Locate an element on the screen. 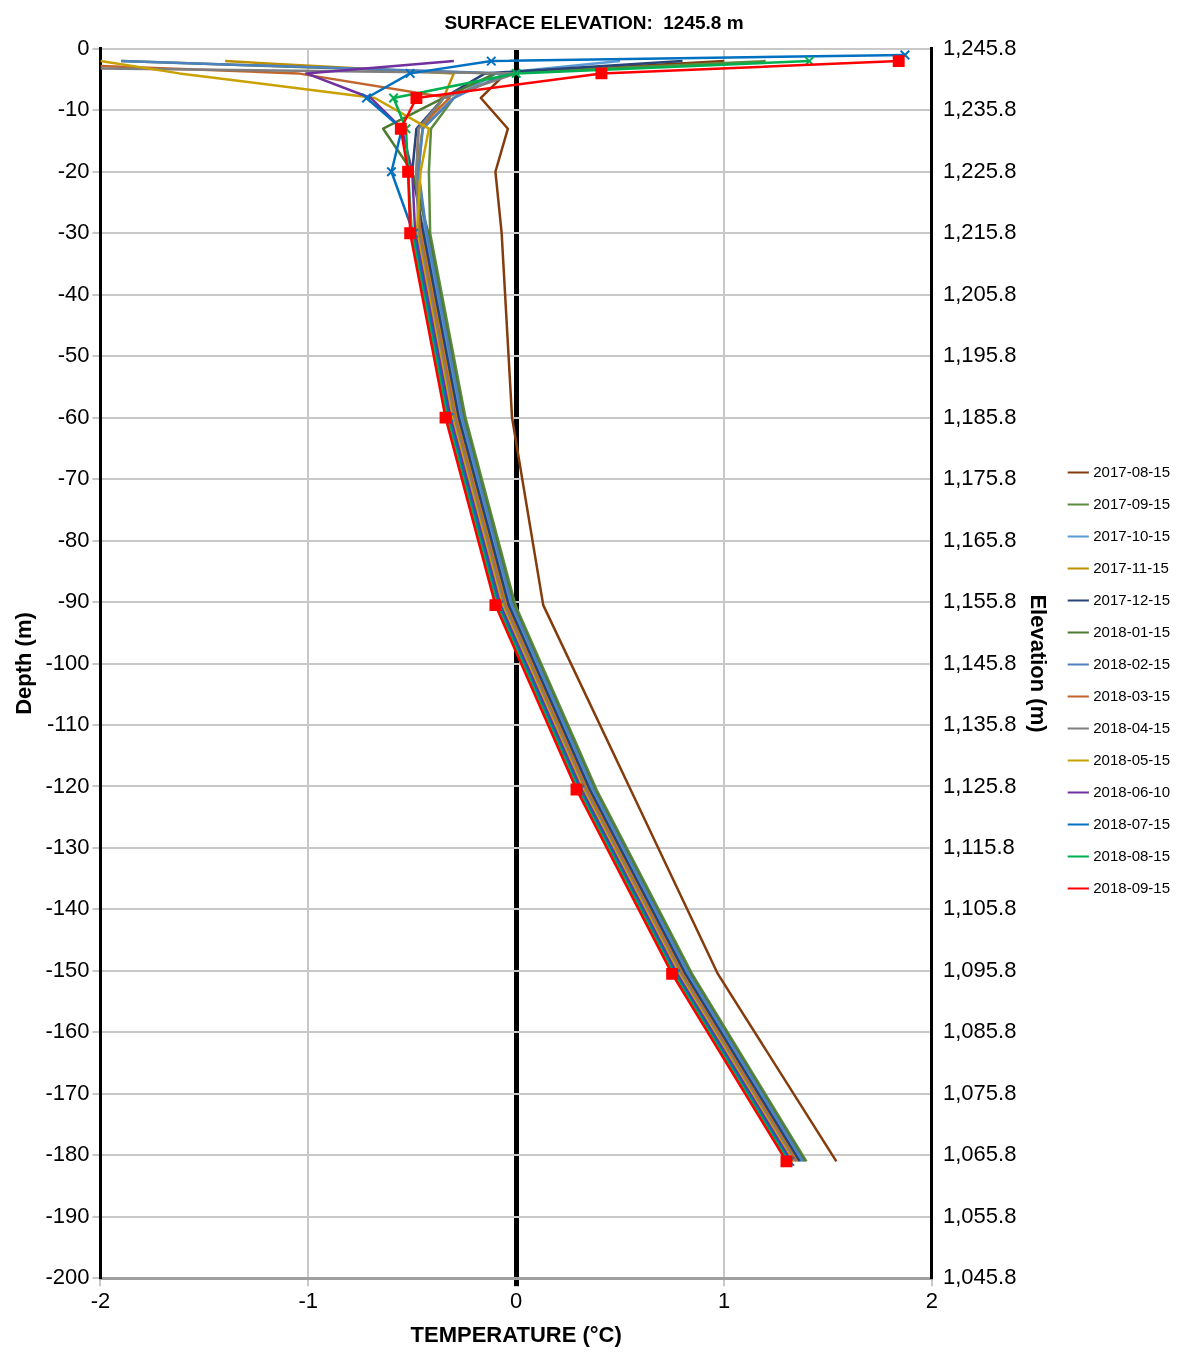 This screenshot has height=1361, width=1194. y2-tick-label: 1,205.8 is located at coordinates (979, 293).